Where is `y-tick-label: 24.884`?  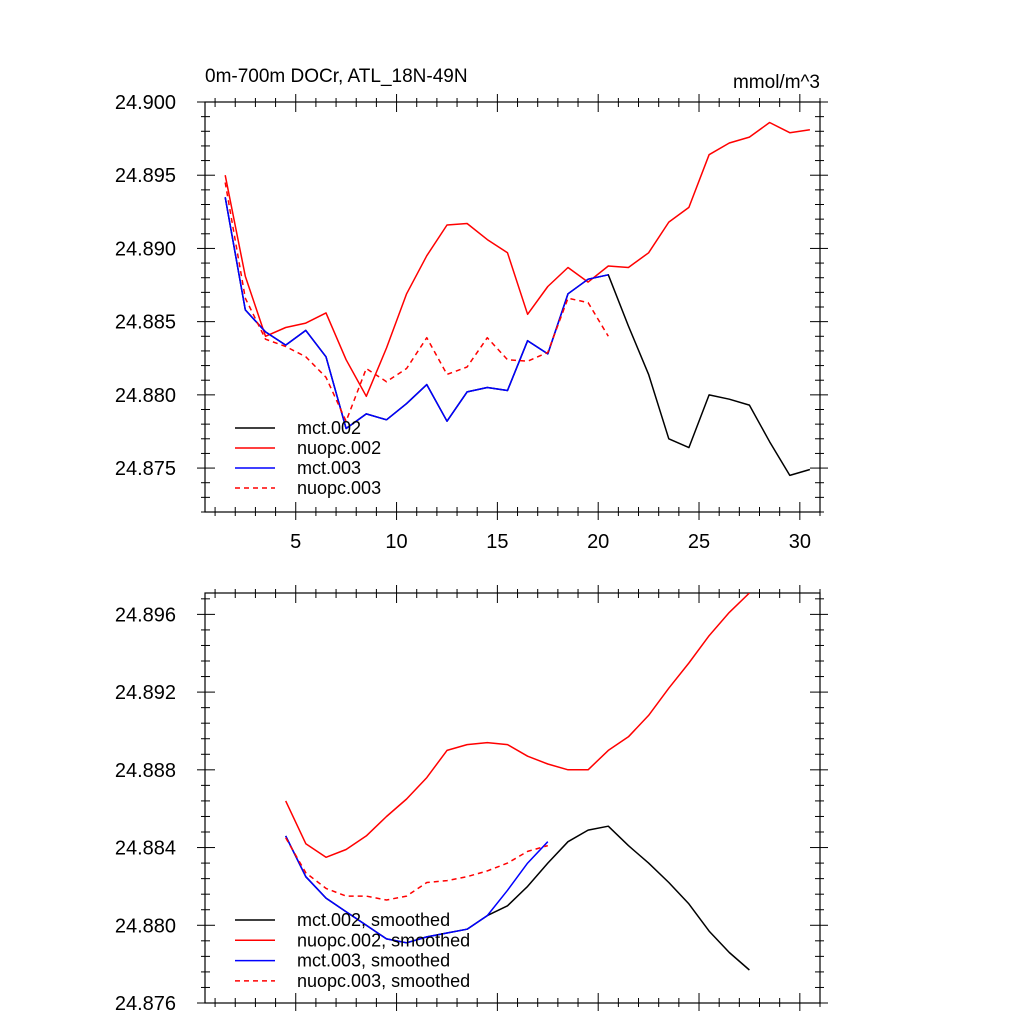 y-tick-label: 24.884 is located at coordinates (145, 849).